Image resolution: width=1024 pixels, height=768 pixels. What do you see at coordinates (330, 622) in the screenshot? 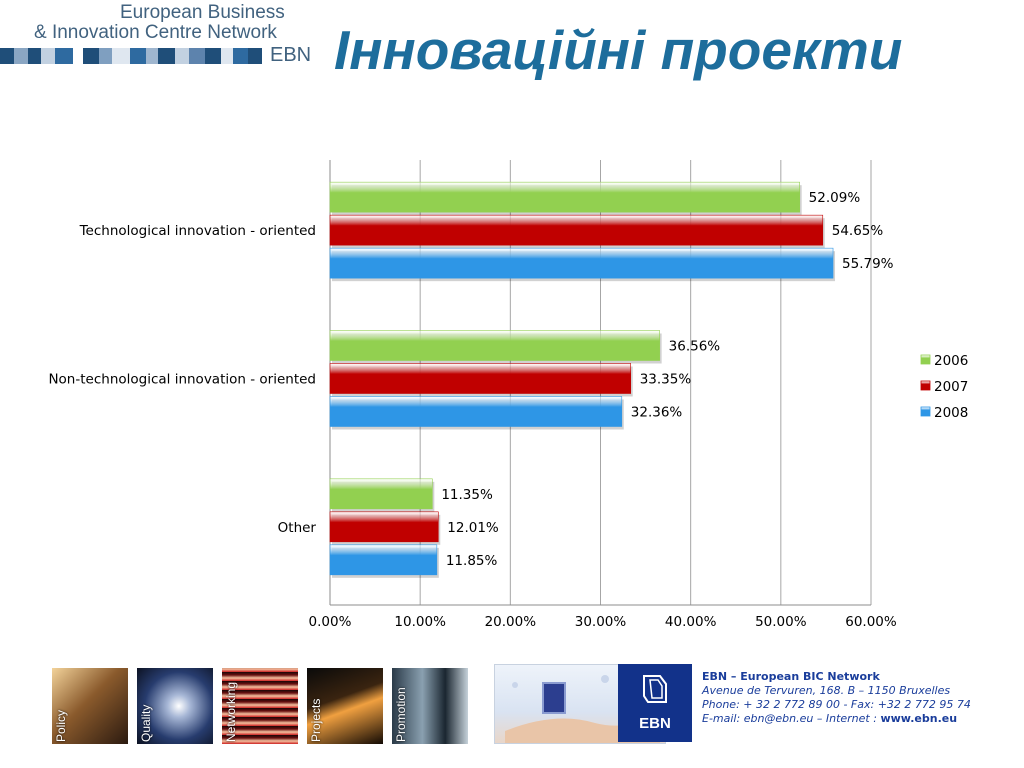
I see `x-tick-label: 0.00%` at bounding box center [330, 622].